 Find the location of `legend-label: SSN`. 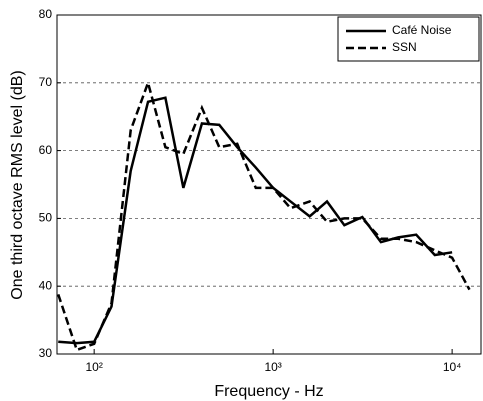

legend-label: SSN is located at coordinates (404, 47).